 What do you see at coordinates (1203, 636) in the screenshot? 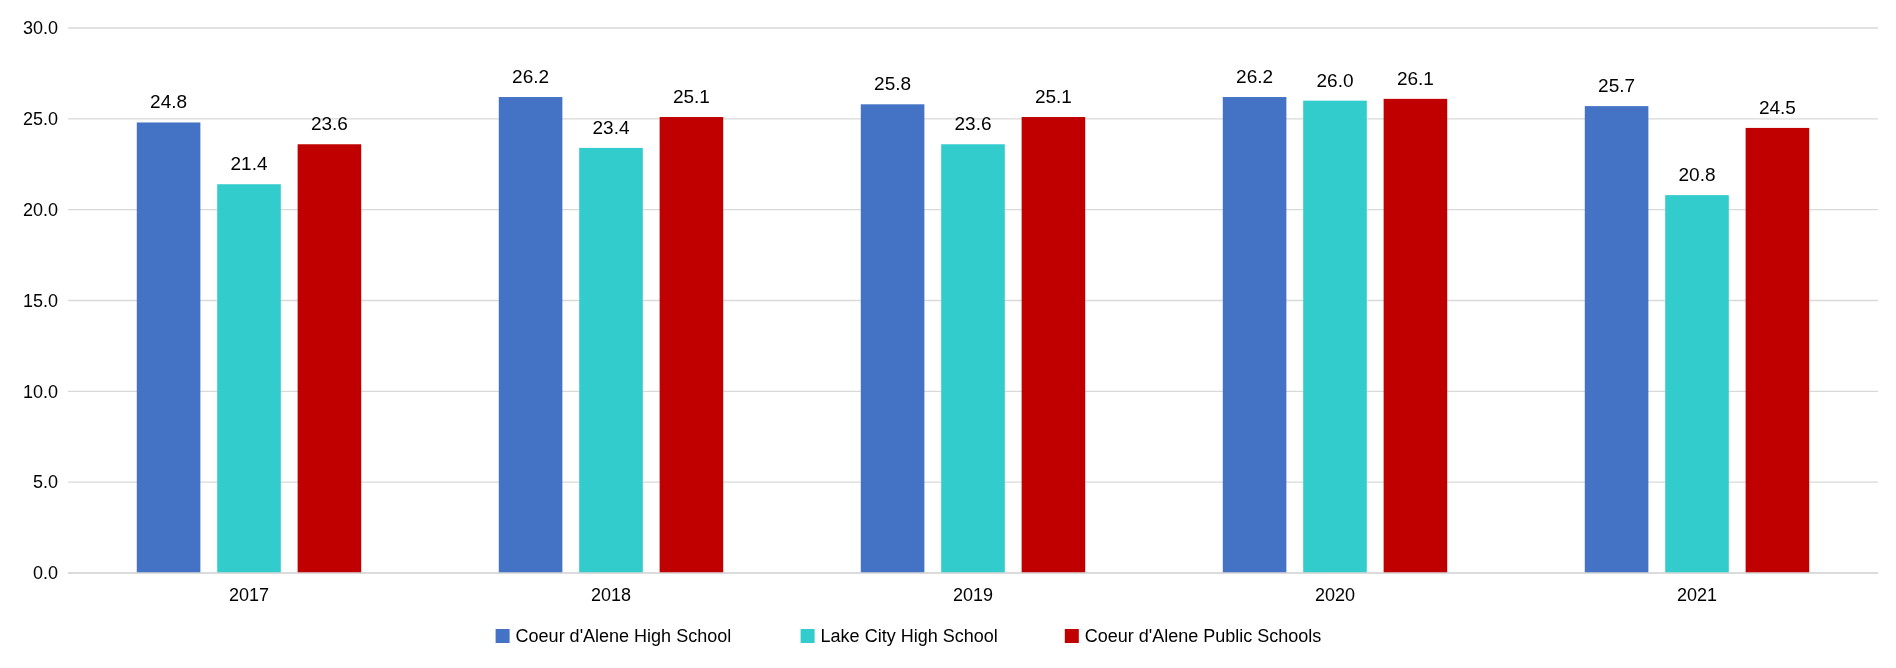
I see `legend-label: Coeur d'Alene Public Schools` at bounding box center [1203, 636].